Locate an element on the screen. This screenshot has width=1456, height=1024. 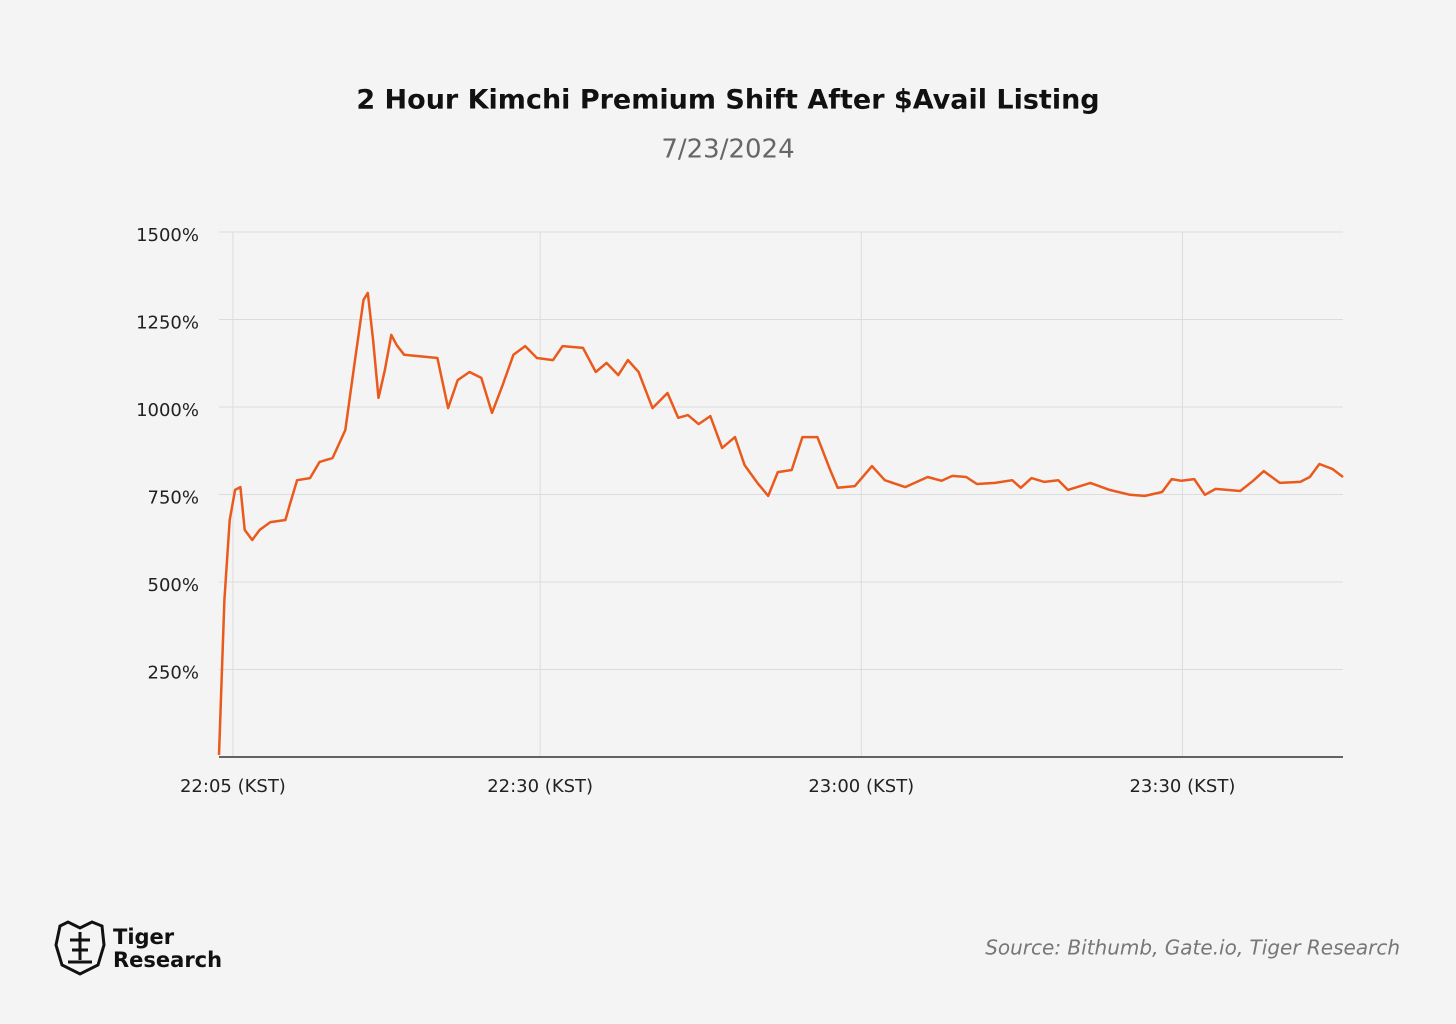
y-tick-label: 1000% is located at coordinates (167, 410).